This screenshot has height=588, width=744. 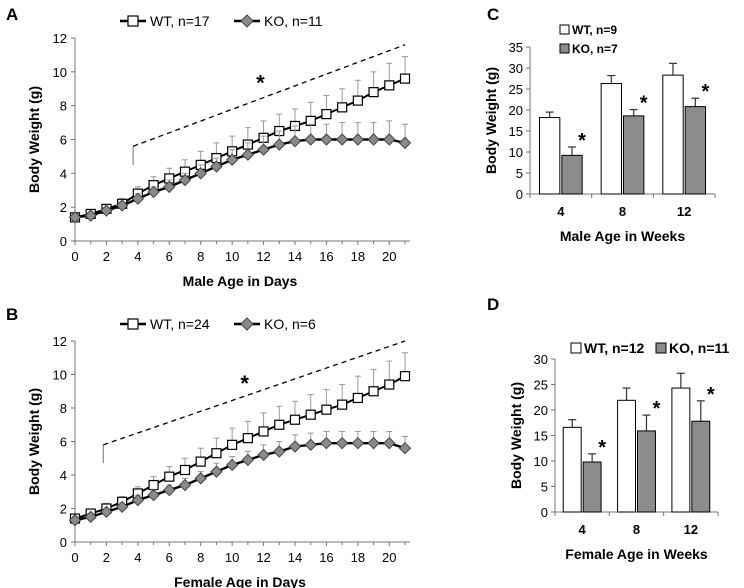 I want to click on x-axis-label: Female Age in Weeks, so click(x=636, y=554).